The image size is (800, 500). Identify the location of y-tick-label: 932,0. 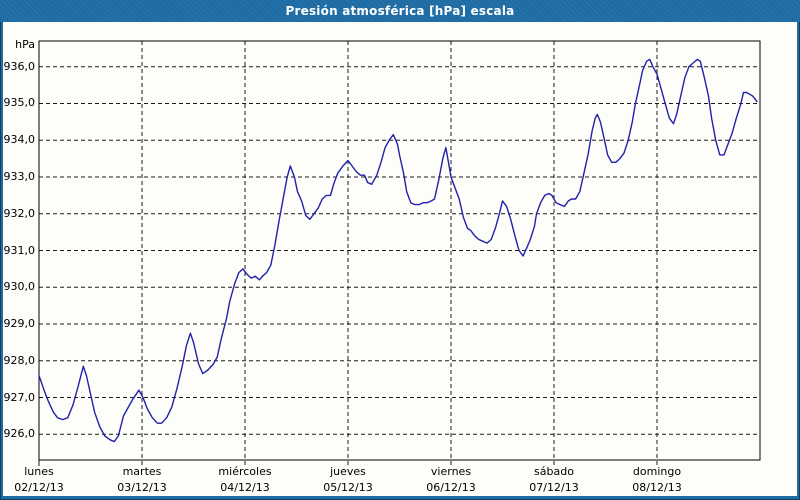
(19, 213).